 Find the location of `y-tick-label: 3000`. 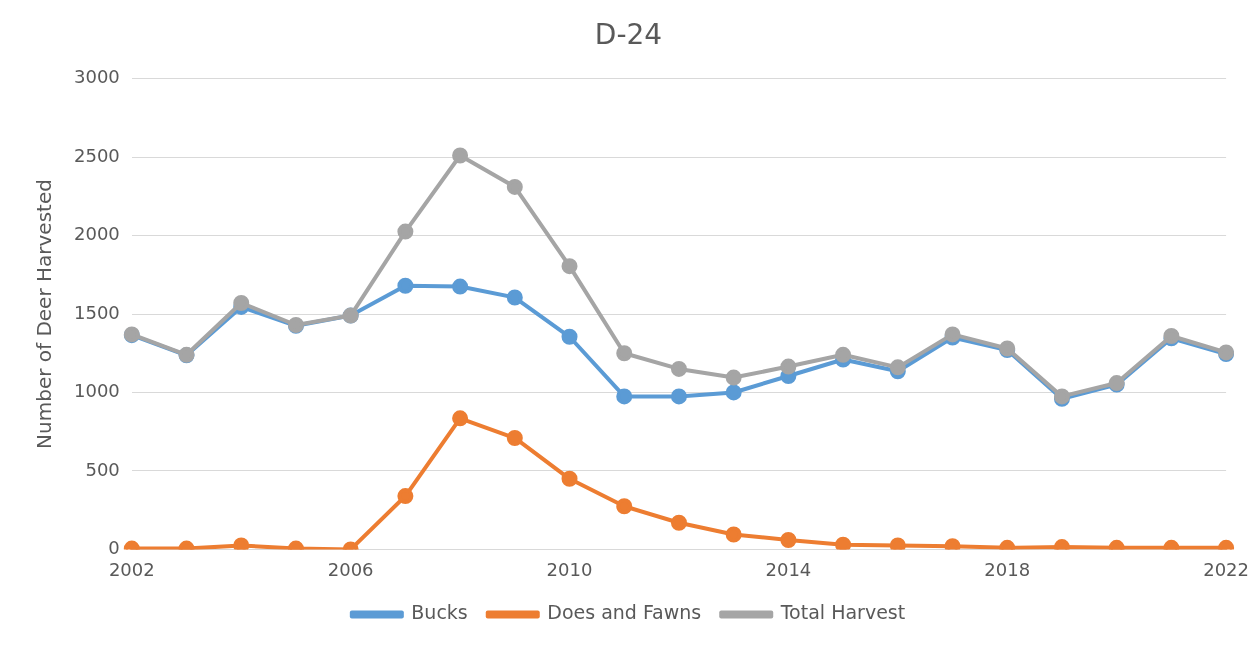

y-tick-label: 3000 is located at coordinates (97, 77).